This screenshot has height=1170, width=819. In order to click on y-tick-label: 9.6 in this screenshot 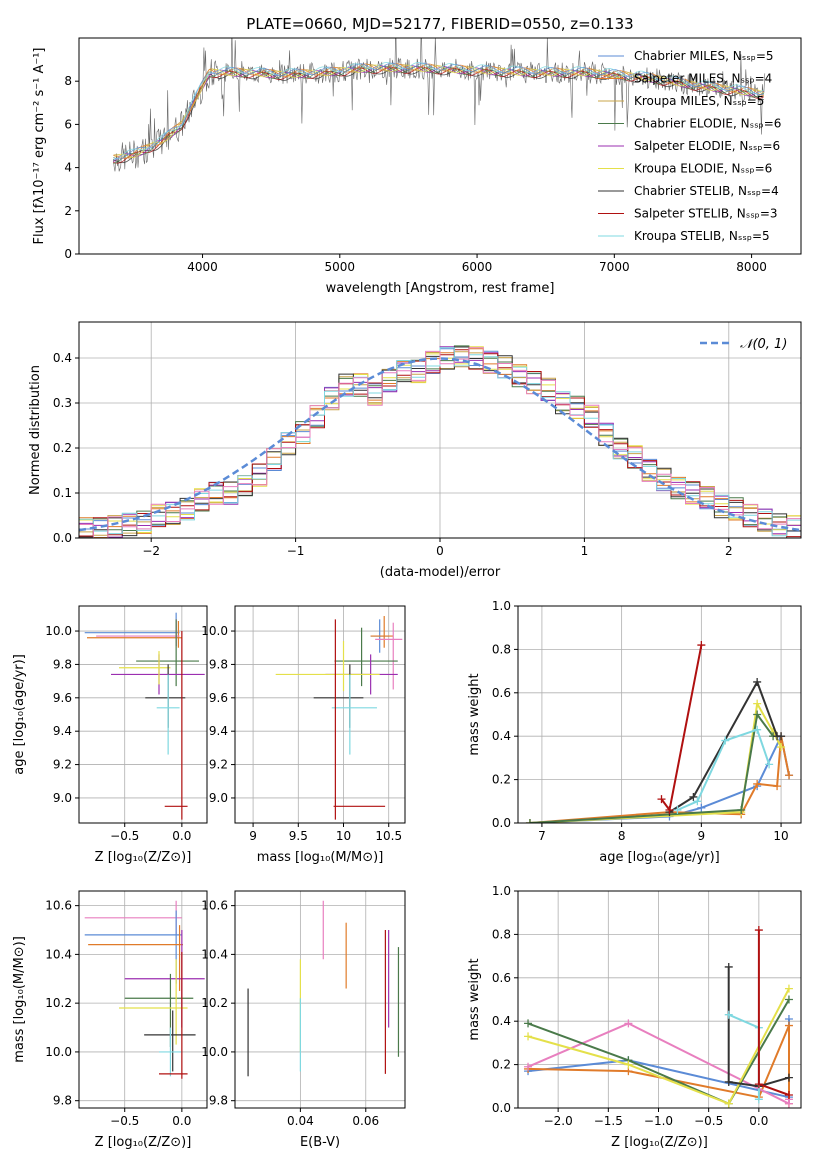, I will do `click(218, 698)`.